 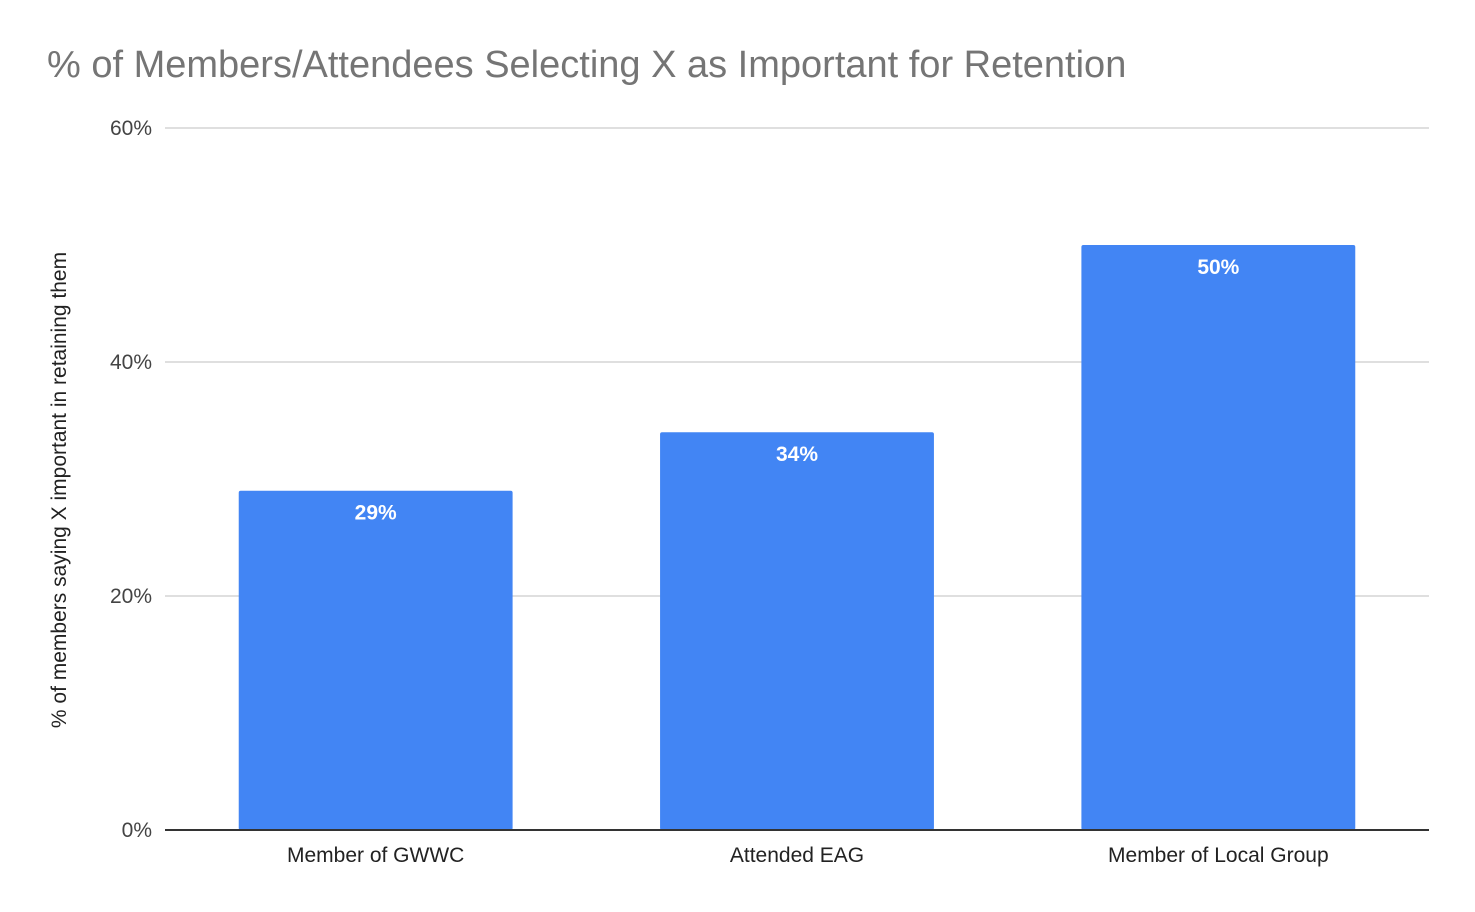 I want to click on x-tick-label: Member of Local Group, so click(x=1218, y=855).